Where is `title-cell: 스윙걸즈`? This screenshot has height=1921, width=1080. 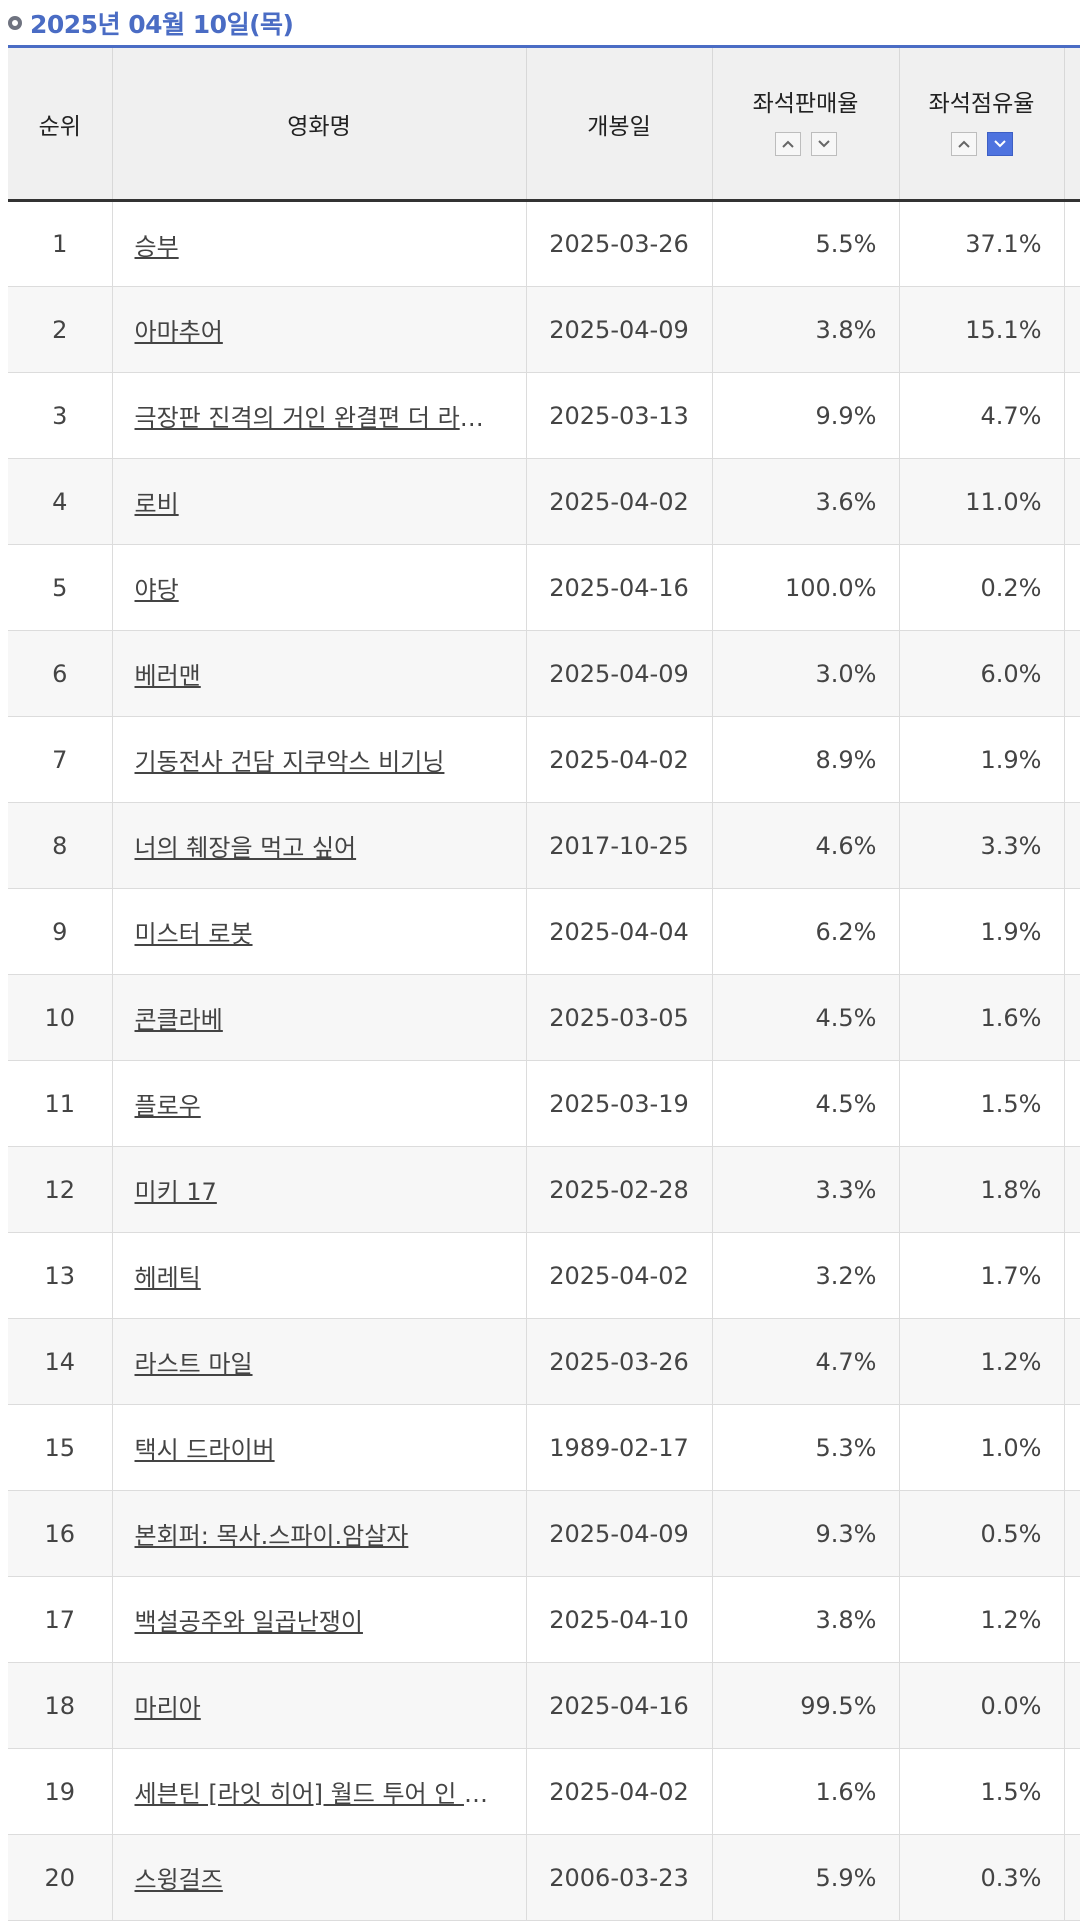
title-cell: 스윙걸즈 is located at coordinates (319, 1877).